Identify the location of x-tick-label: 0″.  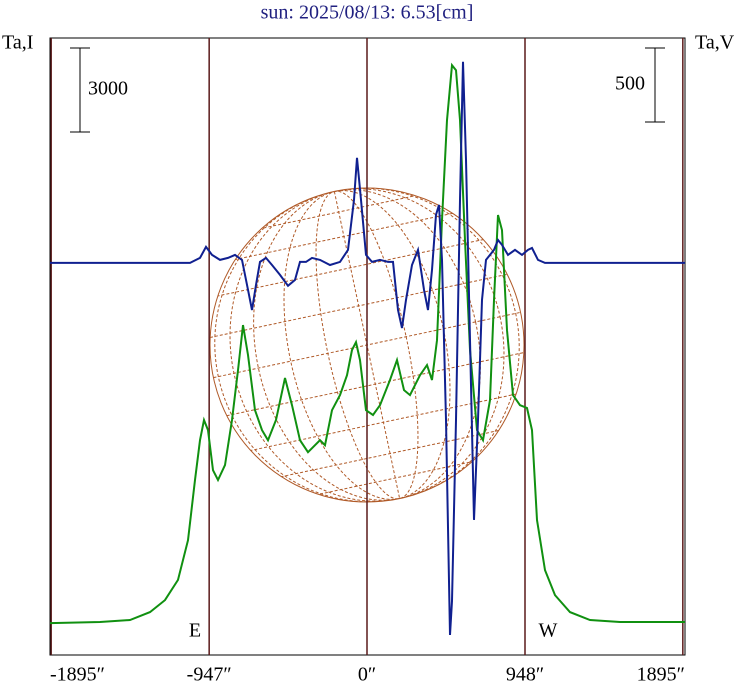
(367, 675).